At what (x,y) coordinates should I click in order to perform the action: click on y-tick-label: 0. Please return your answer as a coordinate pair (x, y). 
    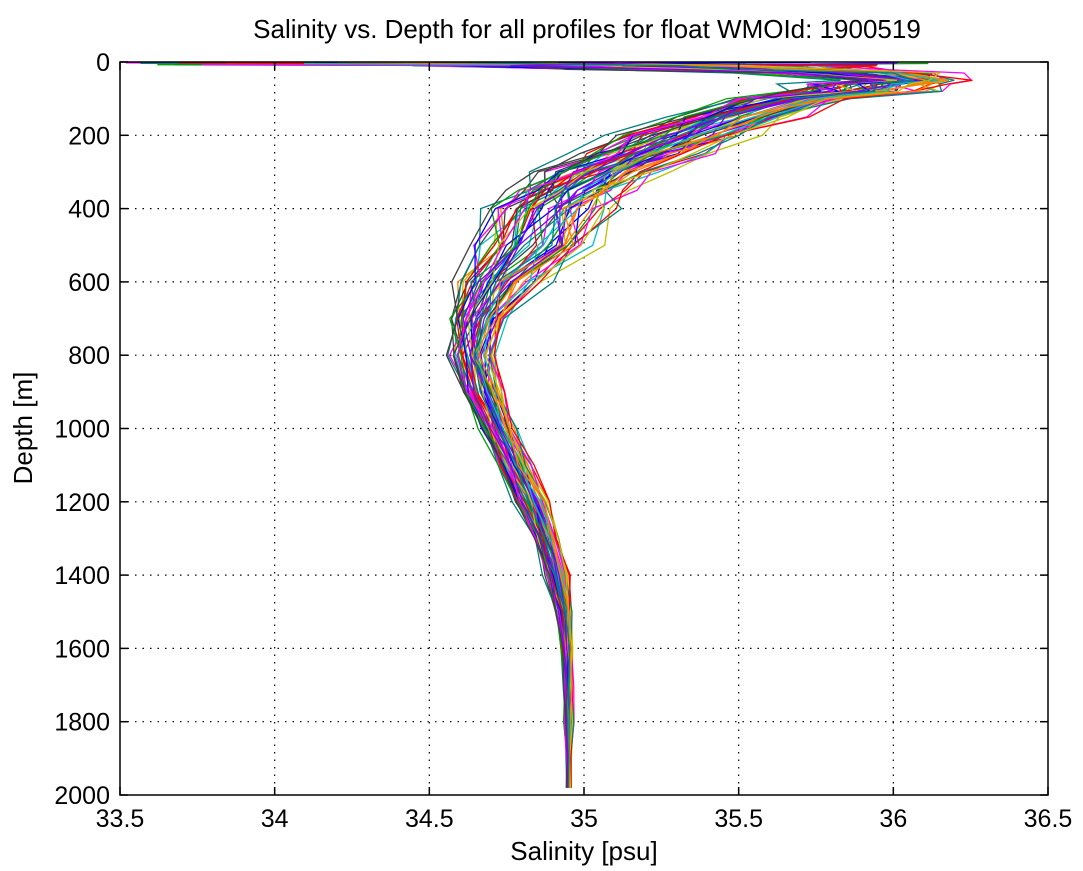
    Looking at the image, I should click on (103, 63).